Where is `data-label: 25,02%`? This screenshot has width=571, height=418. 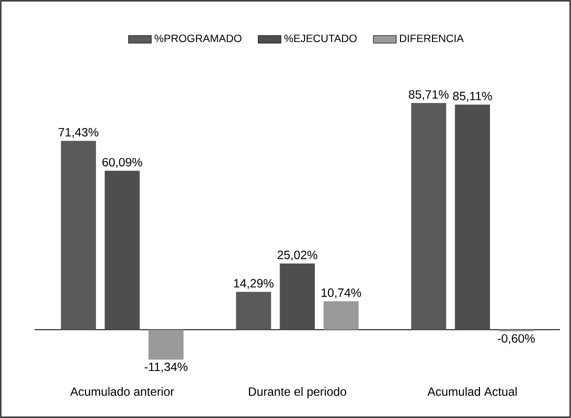
data-label: 25,02% is located at coordinates (298, 255).